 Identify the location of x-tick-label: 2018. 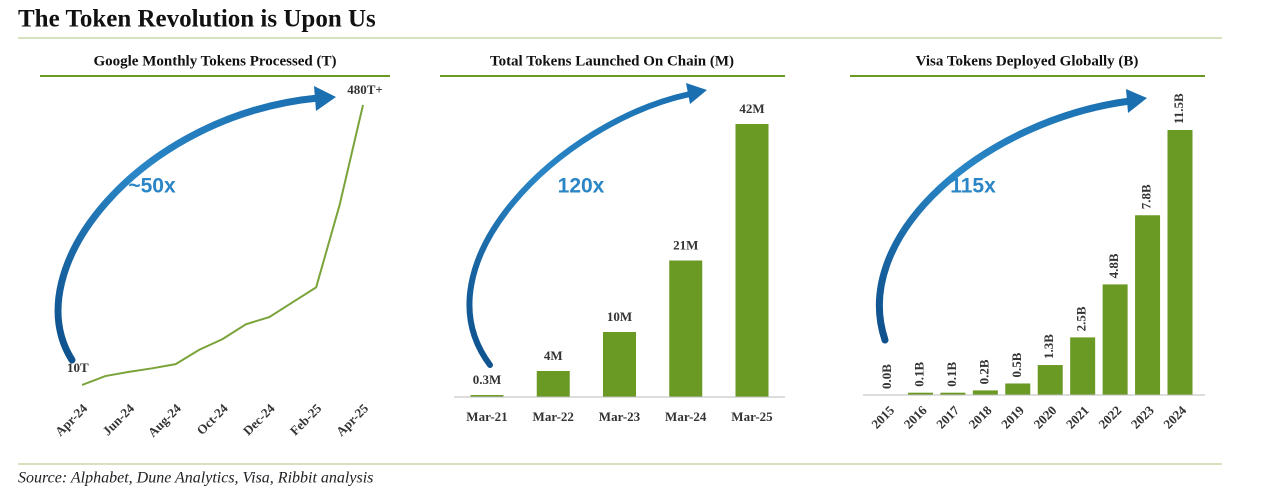
(980, 416).